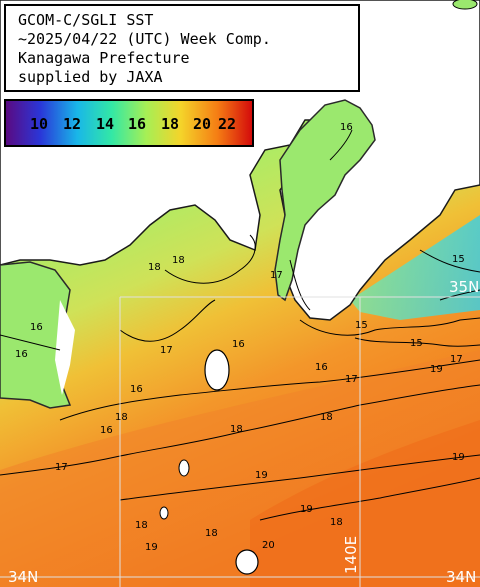 The width and height of the screenshot is (480, 587). I want to click on western-shore, so click(65, 347).